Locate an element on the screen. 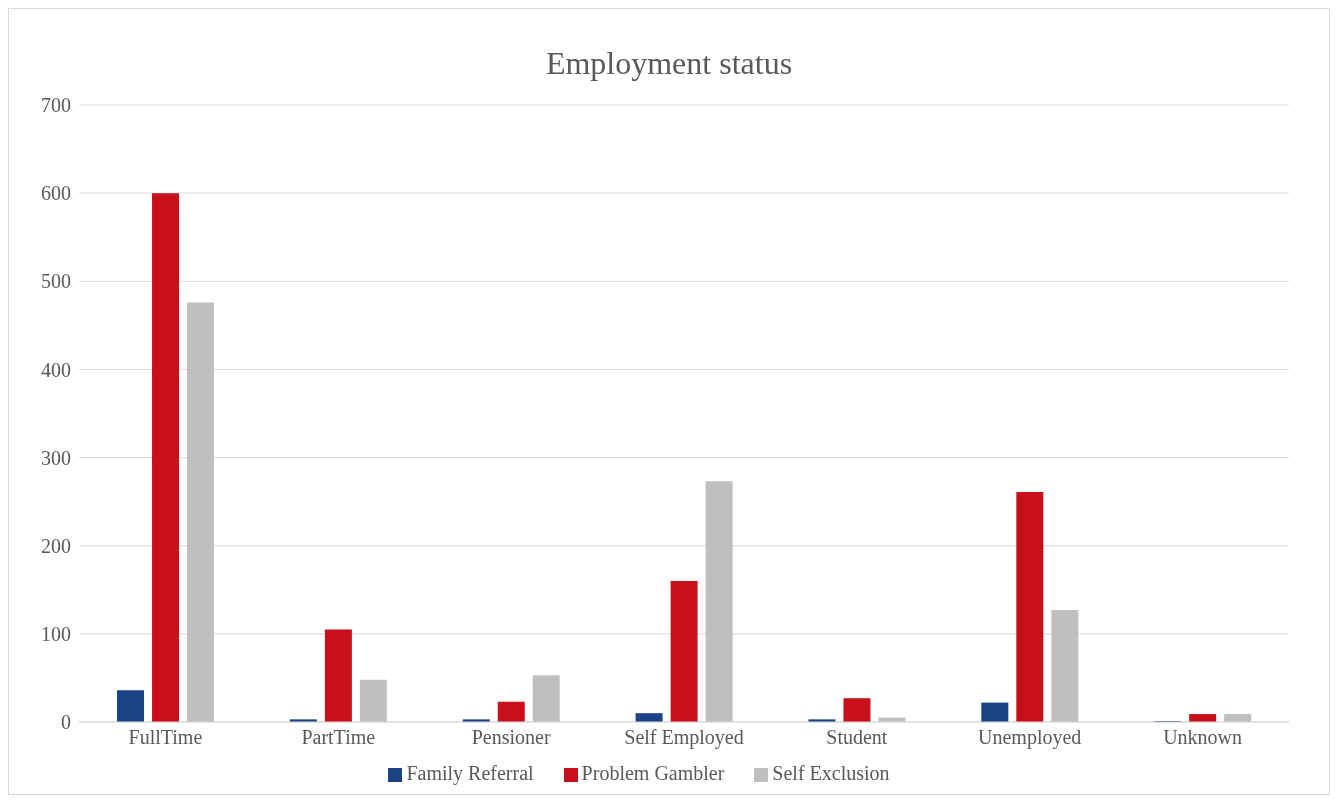 This screenshot has width=1339, height=803. x-tick-label: Student is located at coordinates (857, 737).